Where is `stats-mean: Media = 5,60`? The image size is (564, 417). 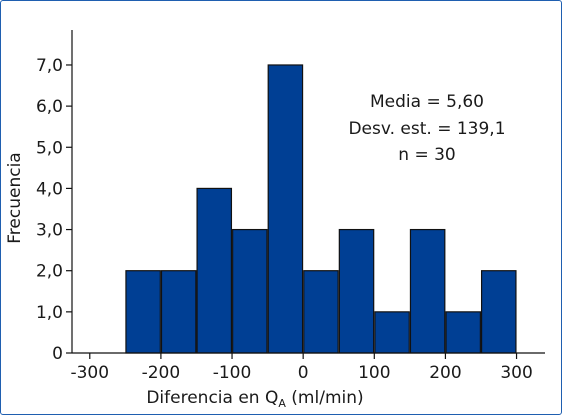 stats-mean: Media = 5,60 is located at coordinates (427, 102).